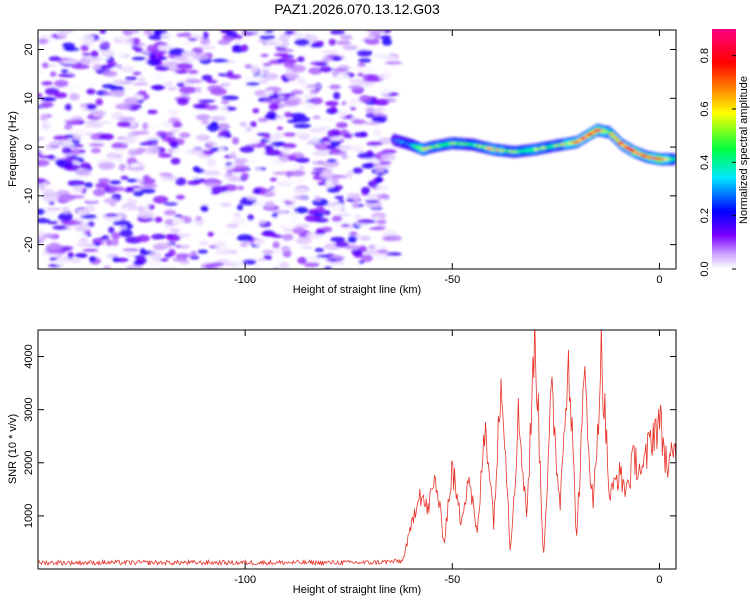  I want to click on chart-title: PAZ1.2026.070.13.12.G03, so click(357, 9).